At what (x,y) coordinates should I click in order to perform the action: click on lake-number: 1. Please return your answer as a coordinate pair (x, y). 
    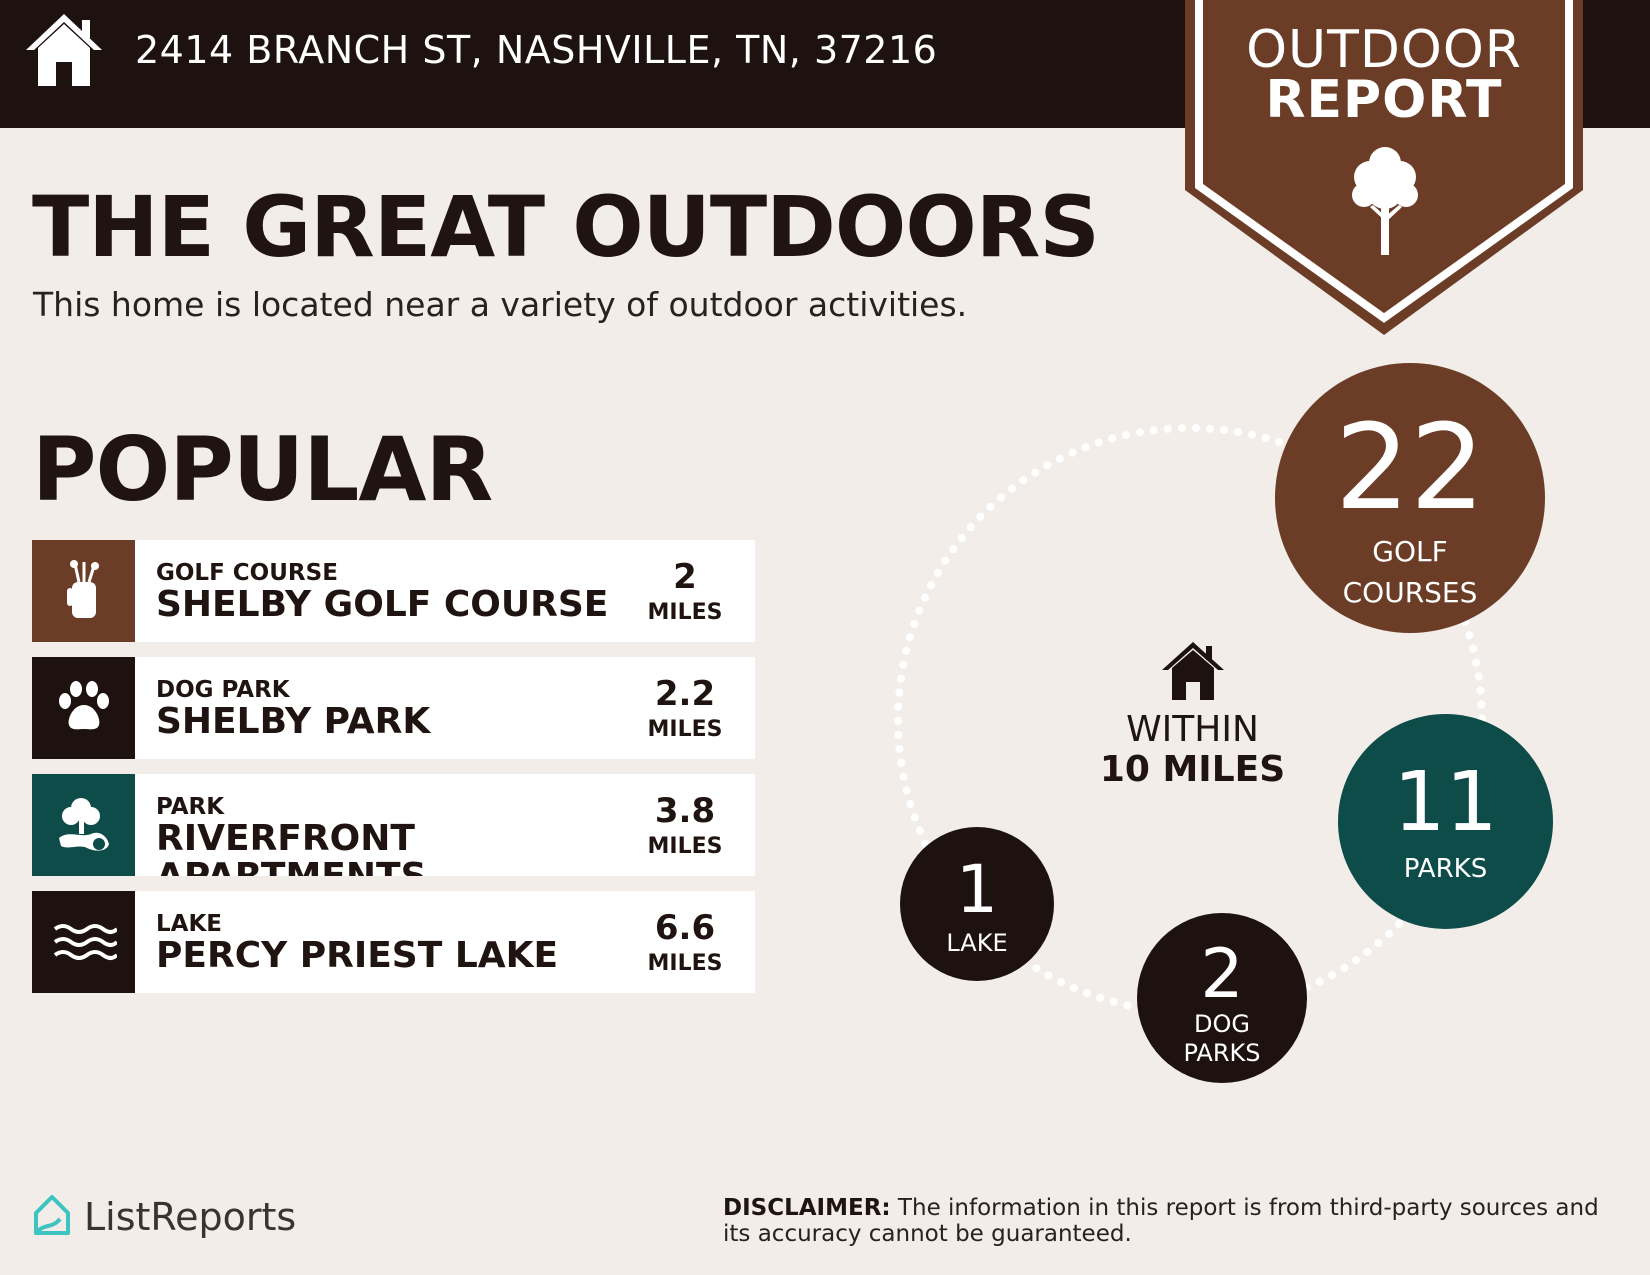
    Looking at the image, I should click on (977, 889).